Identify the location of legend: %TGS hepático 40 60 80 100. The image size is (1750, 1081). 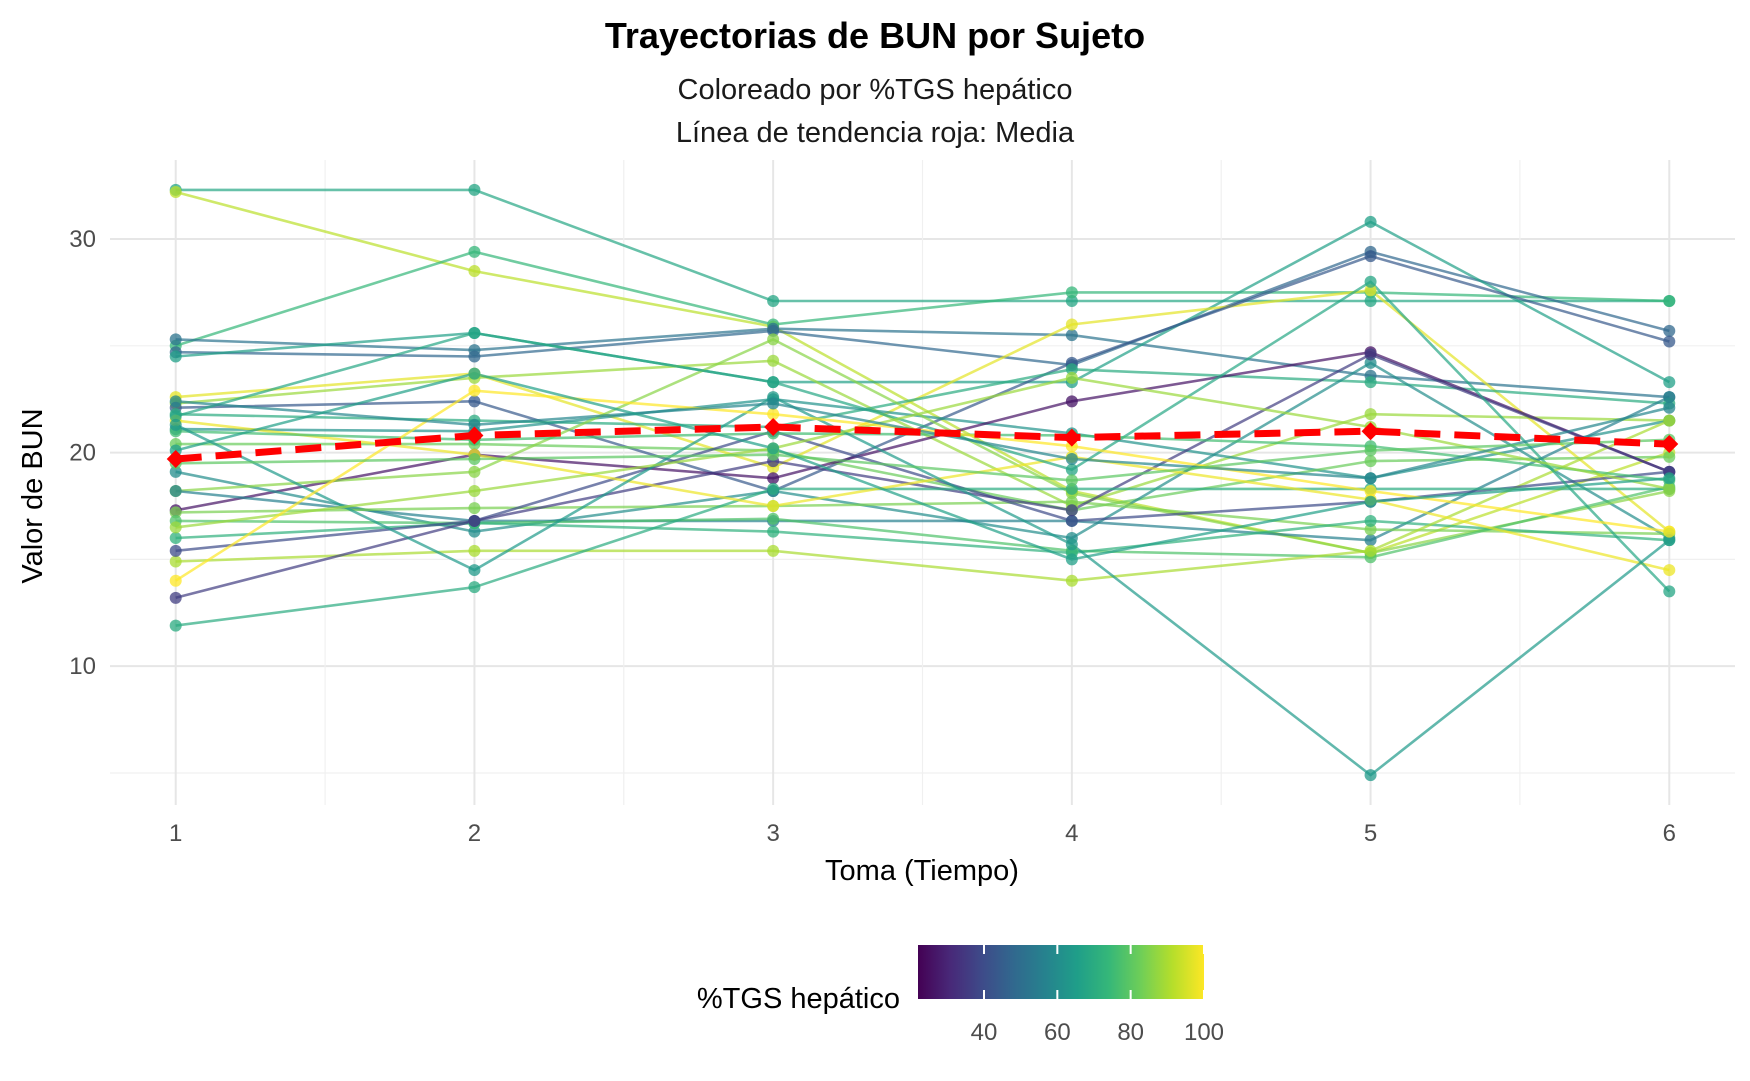
(960, 995).